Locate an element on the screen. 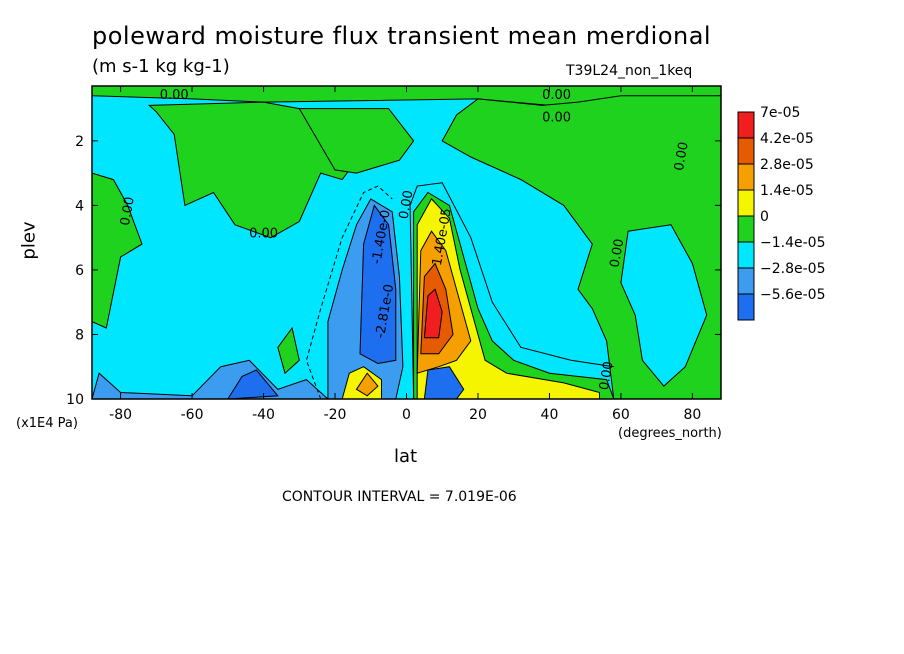 This screenshot has width=904, height=654. x-tick-label: 20 is located at coordinates (478, 415).